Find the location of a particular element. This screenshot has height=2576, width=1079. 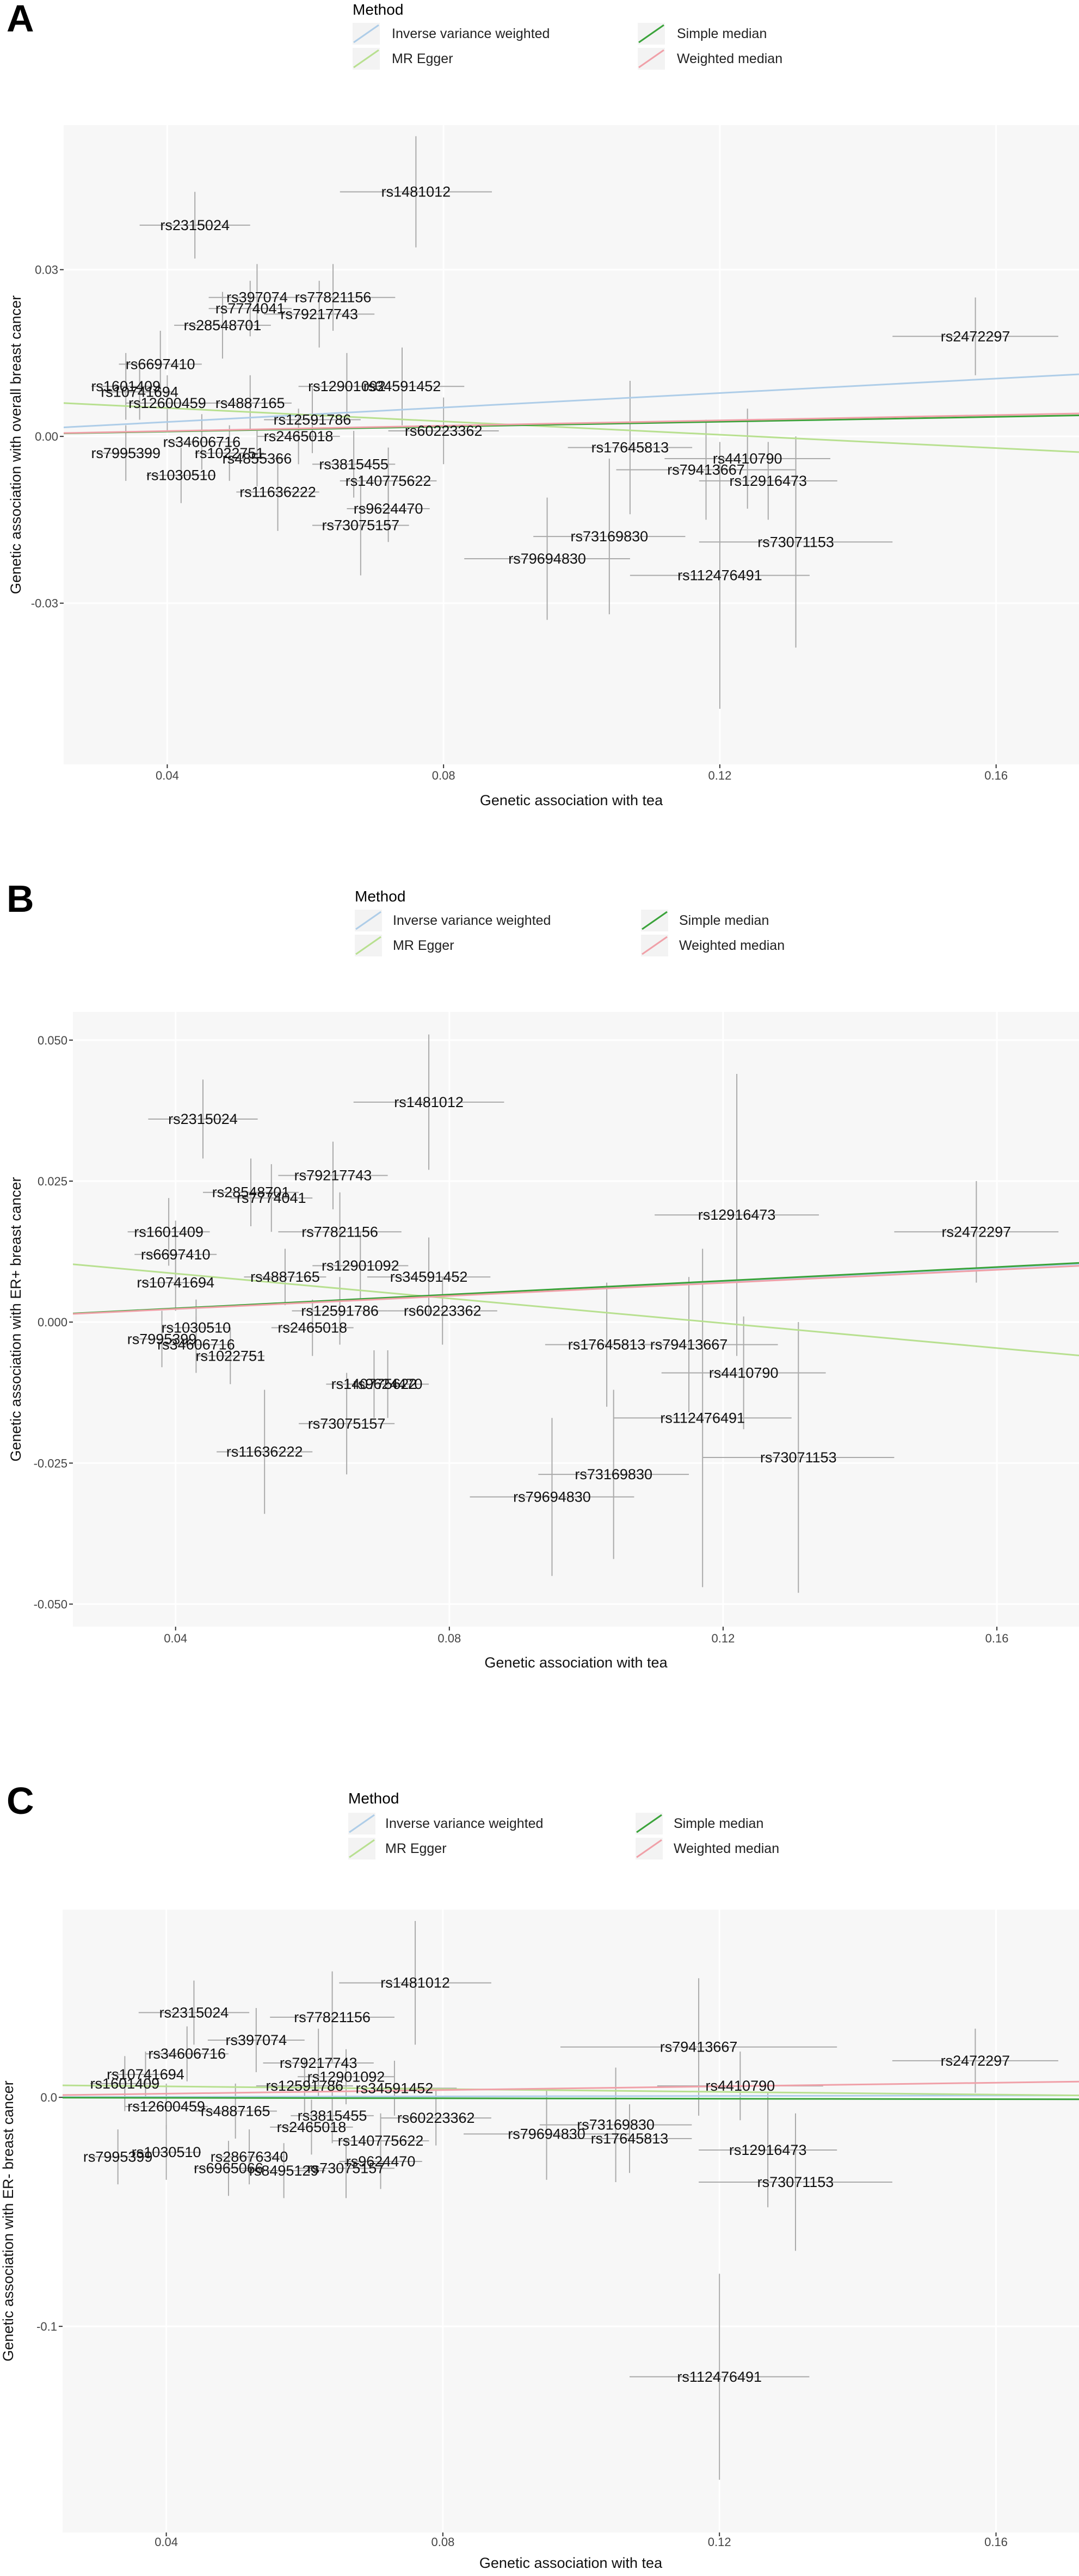

snp-label: rs79694830 is located at coordinates (547, 559).